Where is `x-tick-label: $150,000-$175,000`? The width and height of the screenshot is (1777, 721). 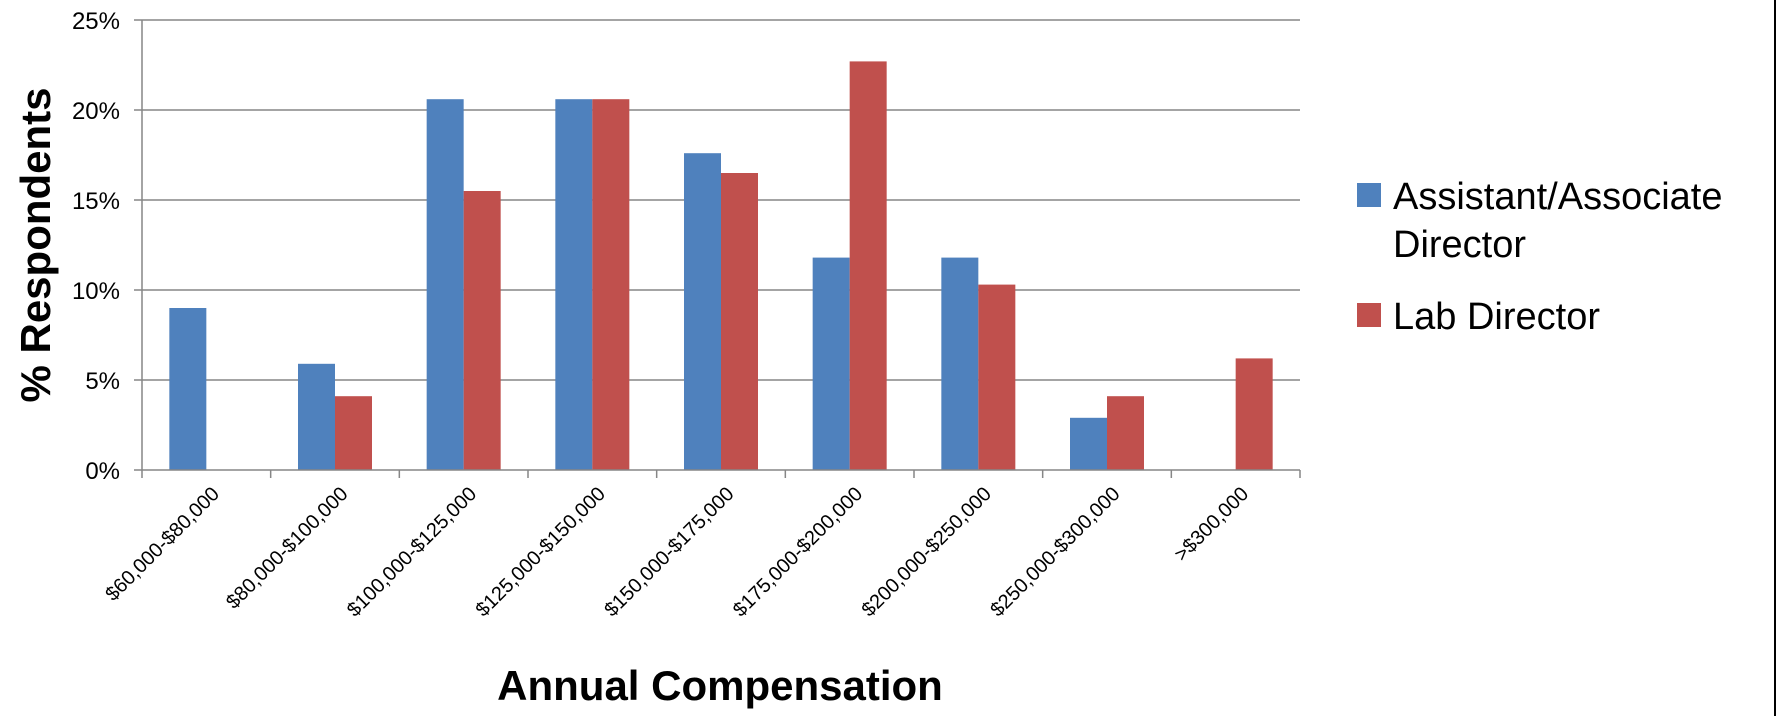 x-tick-label: $150,000-$175,000 is located at coordinates (669, 552).